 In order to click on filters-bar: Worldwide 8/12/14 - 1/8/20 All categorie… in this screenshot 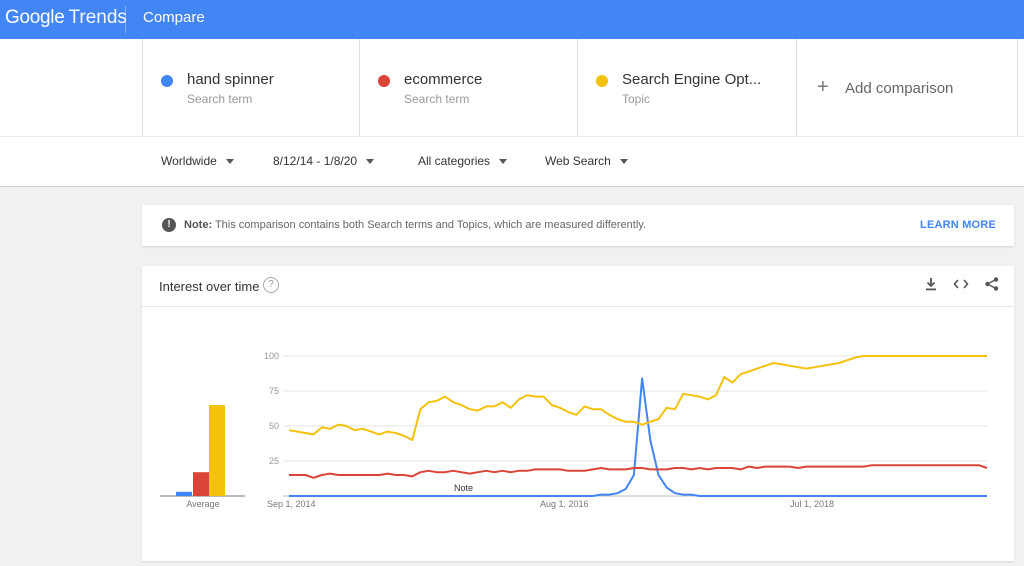, I will do `click(512, 161)`.